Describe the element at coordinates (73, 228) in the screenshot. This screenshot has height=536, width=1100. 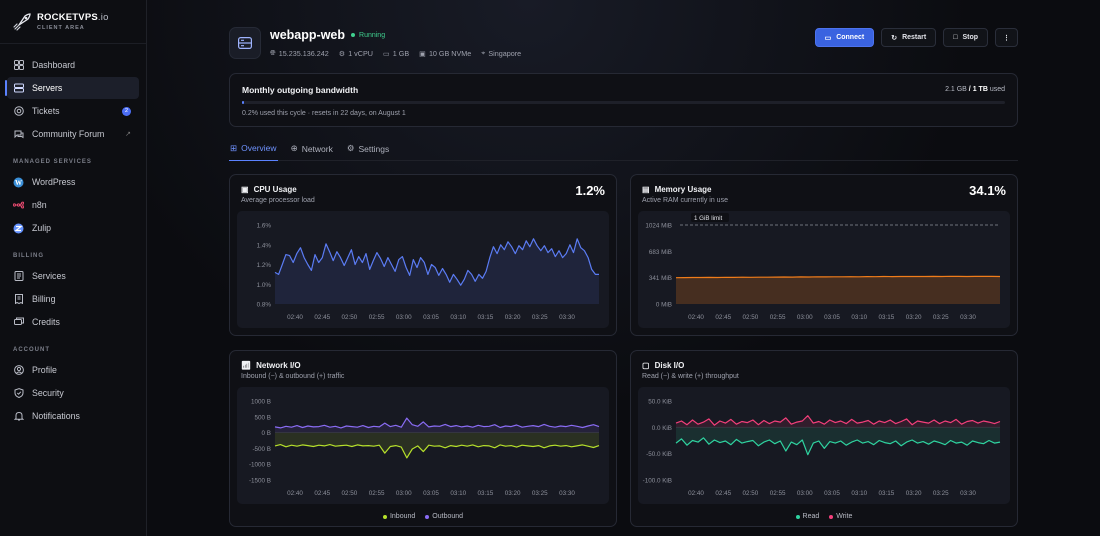
I see `sidebar-item-zulip: Zulip` at that location.